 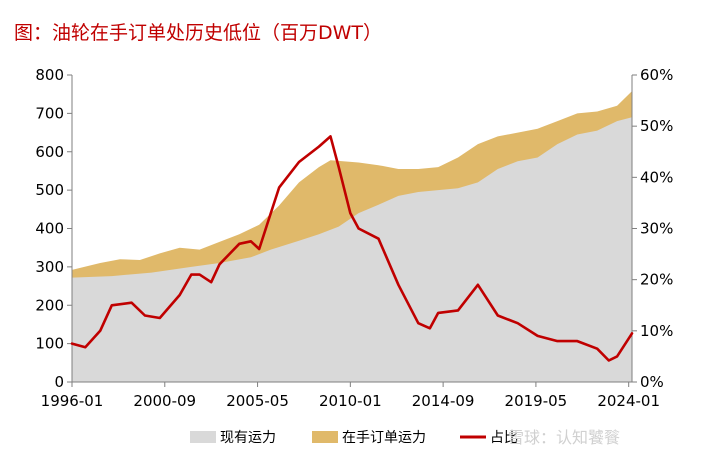 I want to click on legend-existing-capacity-label: 现有运力, so click(x=248, y=438).